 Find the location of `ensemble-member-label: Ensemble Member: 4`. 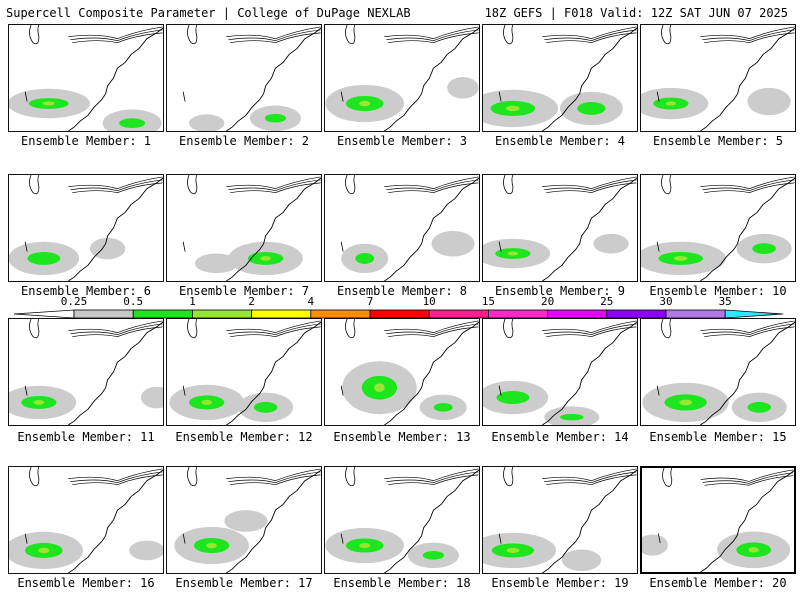

ensemble-member-label: Ensemble Member: 4 is located at coordinates (560, 141).